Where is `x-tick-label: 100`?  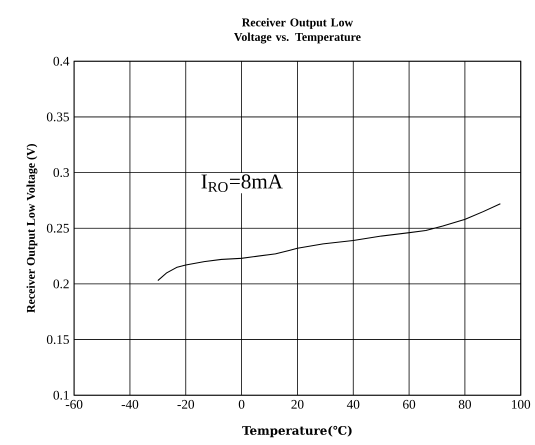
x-tick-label: 100 is located at coordinates (521, 404).